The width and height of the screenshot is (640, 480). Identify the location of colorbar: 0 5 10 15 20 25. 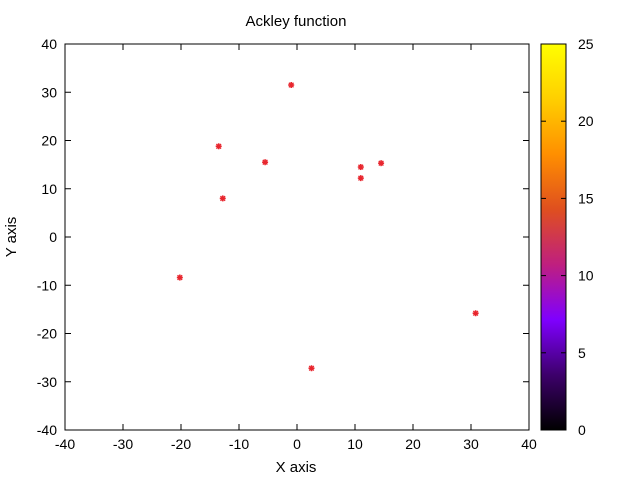
(567, 237).